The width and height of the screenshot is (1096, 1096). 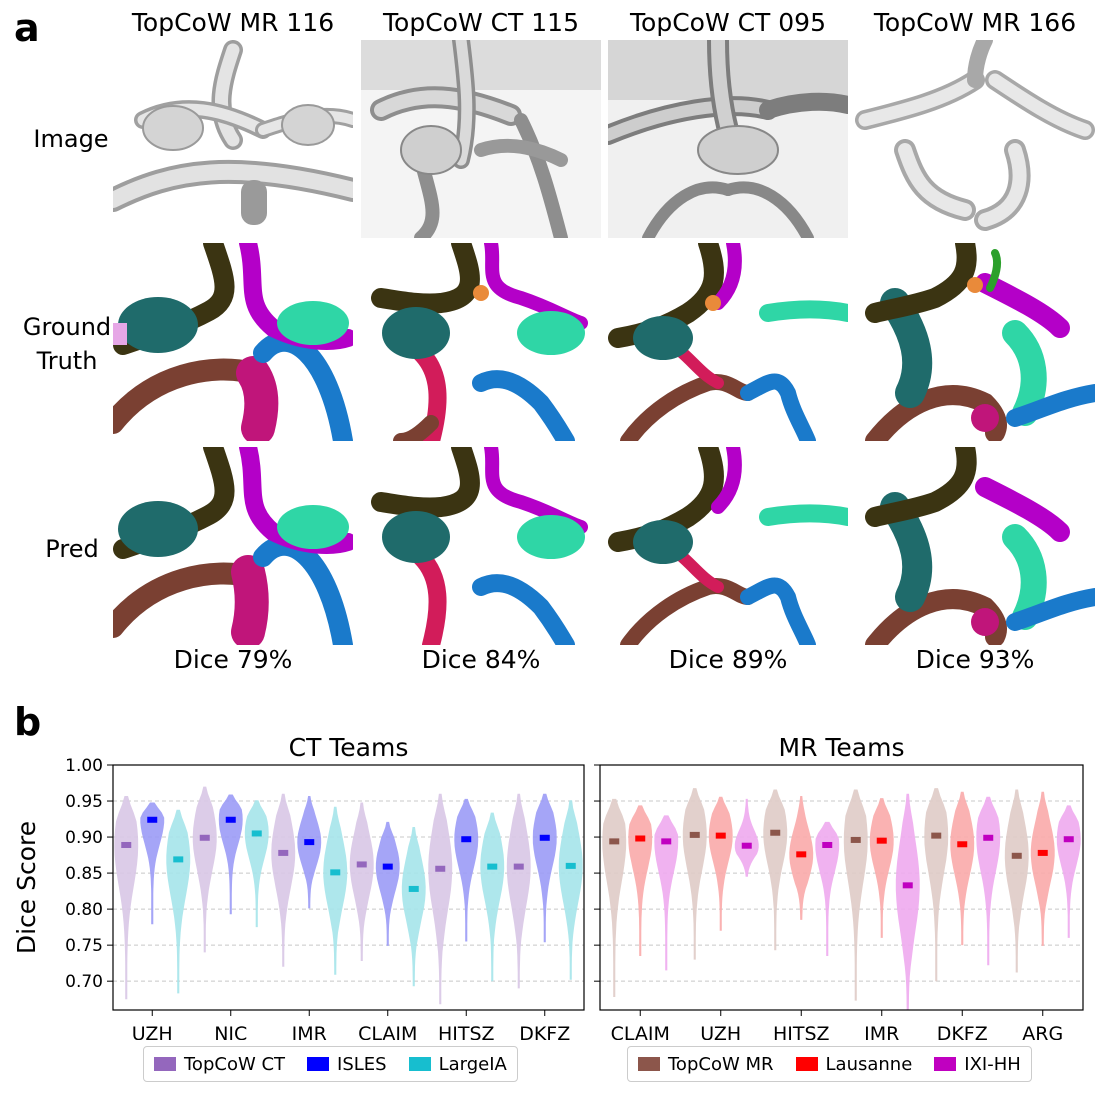 What do you see at coordinates (1016, 855) in the screenshot?
I see `median-marker-topcow-mr-arg` at bounding box center [1016, 855].